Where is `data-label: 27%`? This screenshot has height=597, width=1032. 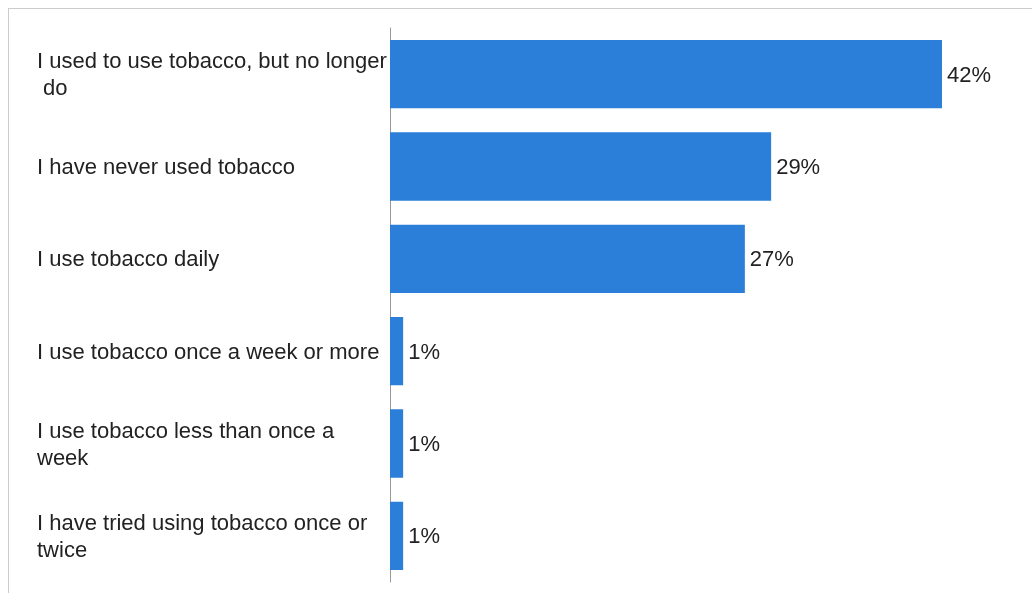
data-label: 27% is located at coordinates (771, 259).